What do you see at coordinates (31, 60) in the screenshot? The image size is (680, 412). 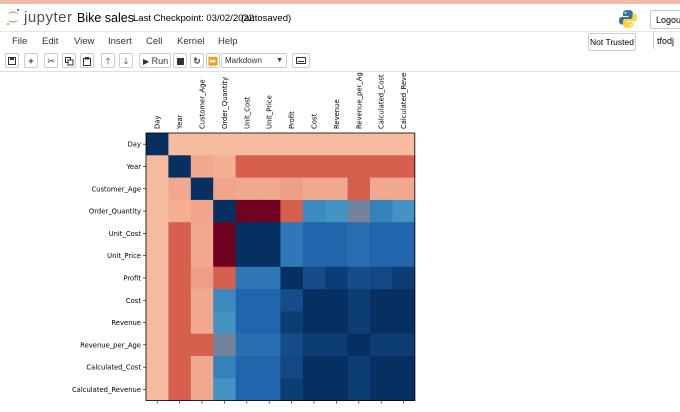 I see `insert-cell-button: +` at bounding box center [31, 60].